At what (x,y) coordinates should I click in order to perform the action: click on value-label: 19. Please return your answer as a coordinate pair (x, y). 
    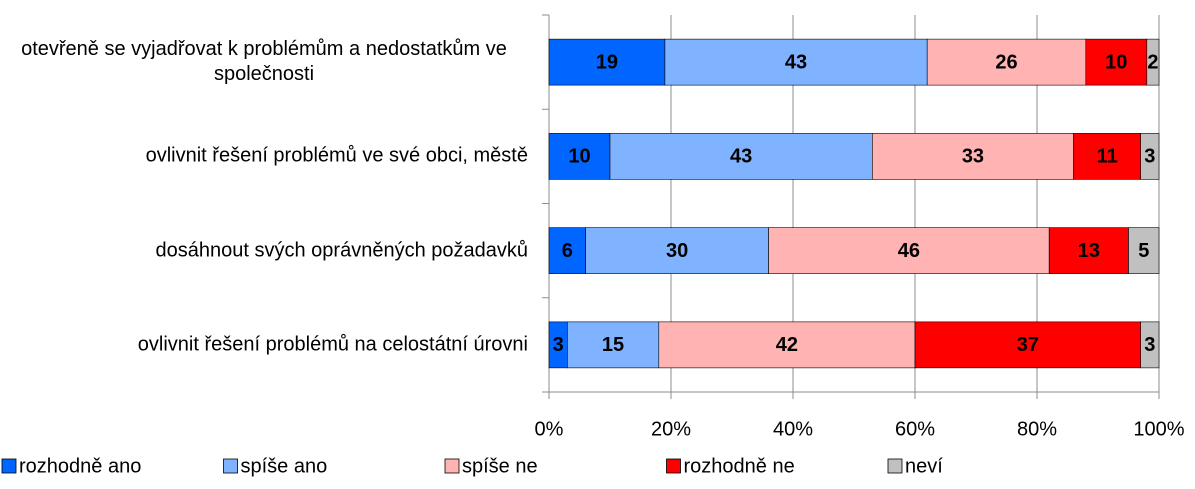
    Looking at the image, I should click on (607, 62).